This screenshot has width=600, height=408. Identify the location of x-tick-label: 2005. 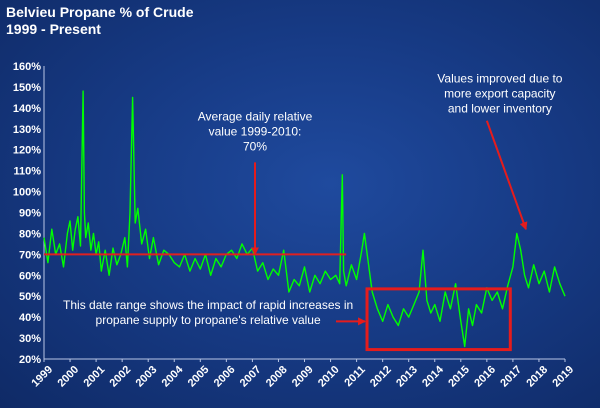
(199, 377).